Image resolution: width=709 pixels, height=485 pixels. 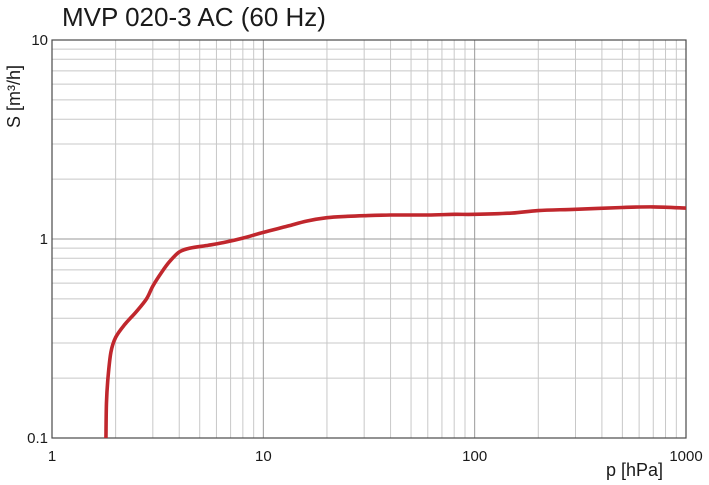 I want to click on y-tick-label: 10, so click(x=39, y=40).